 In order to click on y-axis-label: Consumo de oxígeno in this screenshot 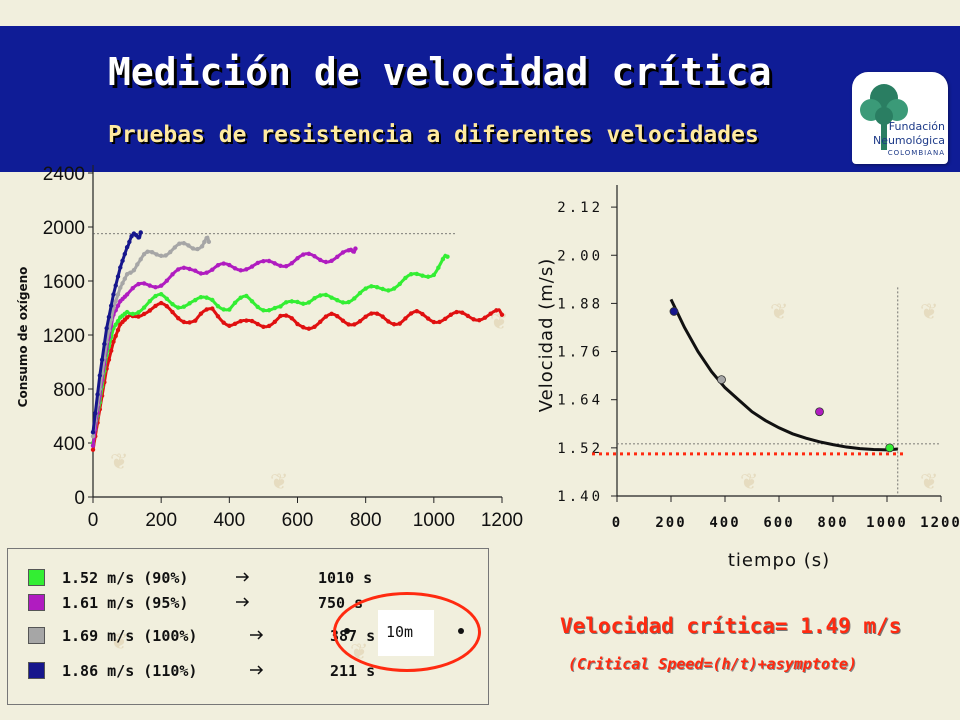, I will do `click(23, 337)`.